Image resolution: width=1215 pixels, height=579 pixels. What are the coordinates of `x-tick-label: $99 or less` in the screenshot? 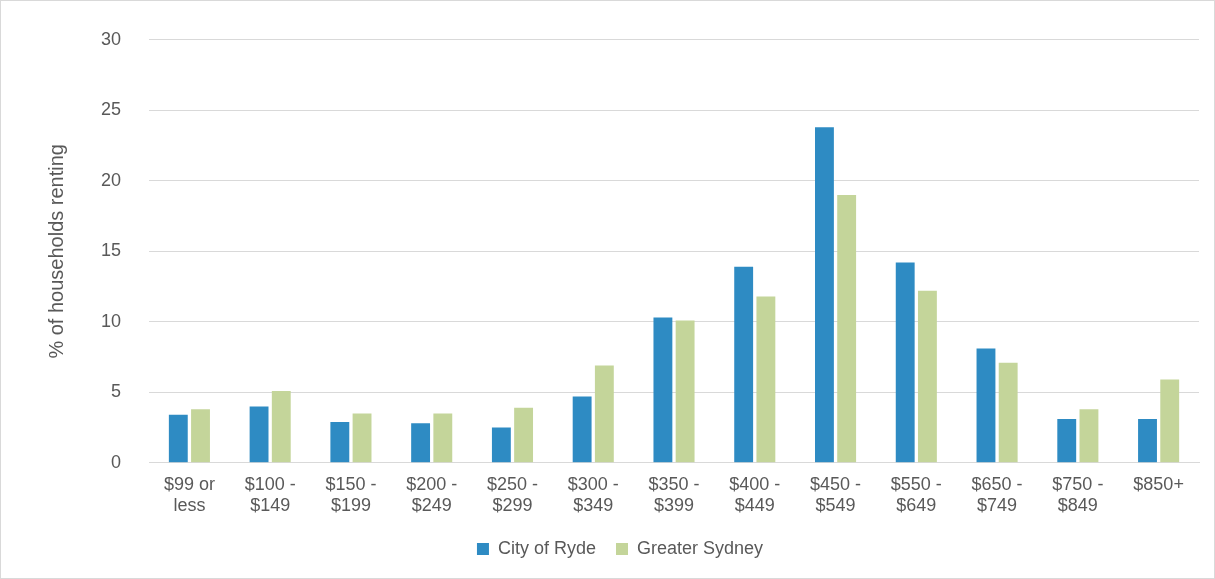 It's located at (189, 494).